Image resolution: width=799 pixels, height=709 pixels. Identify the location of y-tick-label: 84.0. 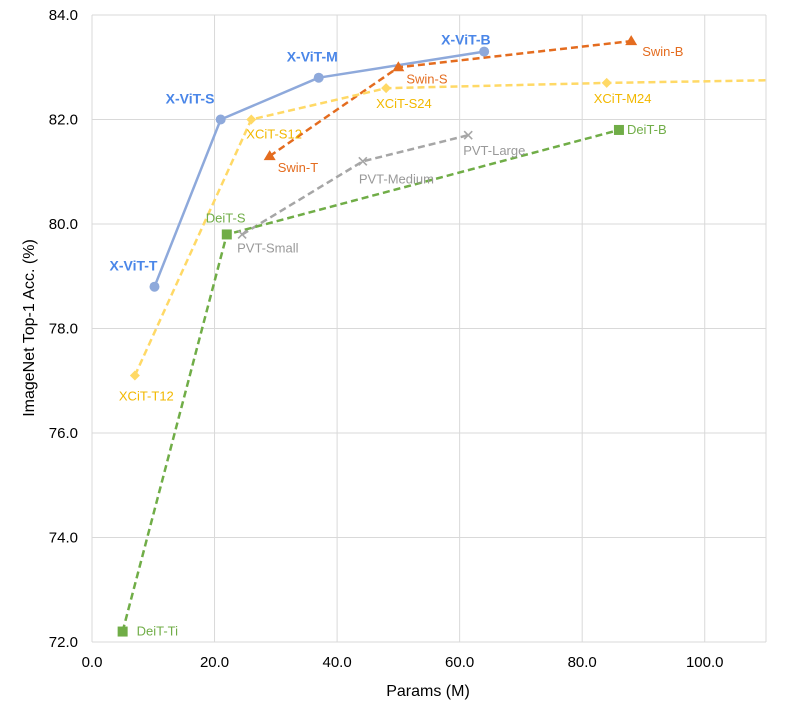
(63, 15).